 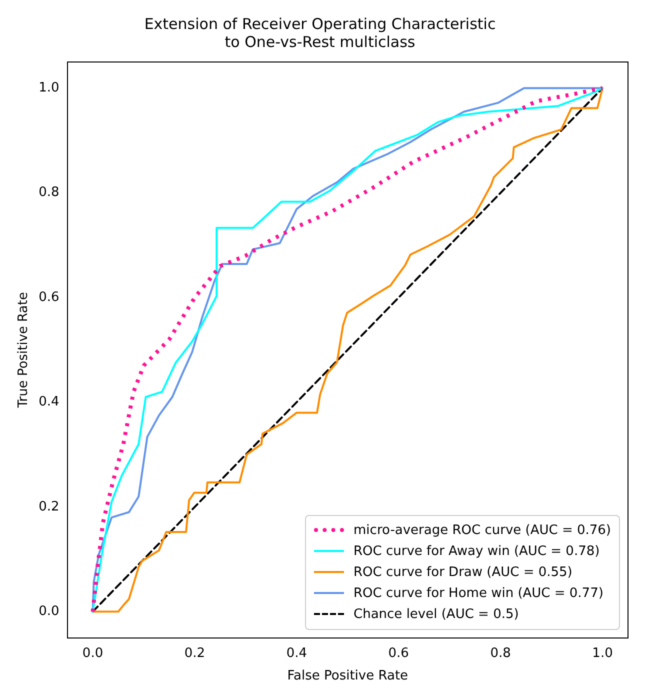 What do you see at coordinates (297, 653) in the screenshot?
I see `x-tick-label: 0.4` at bounding box center [297, 653].